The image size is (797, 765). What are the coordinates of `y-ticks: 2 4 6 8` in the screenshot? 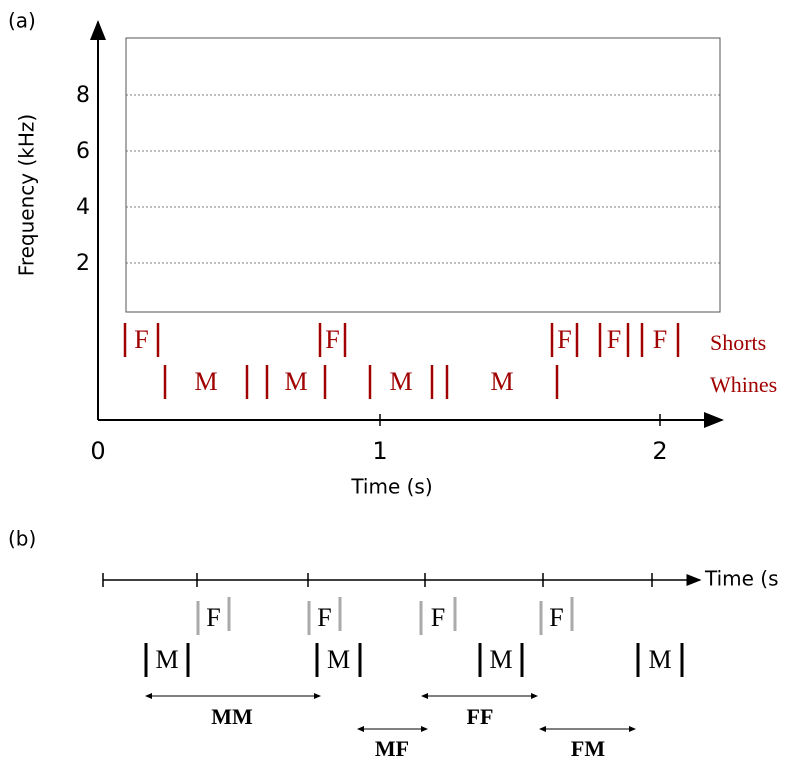 It's located at (83, 179).